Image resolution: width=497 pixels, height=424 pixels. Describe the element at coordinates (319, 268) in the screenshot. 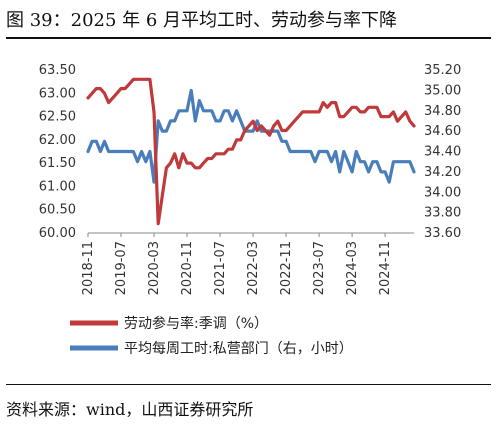

I see `x-tick-label: 2023-07` at that location.